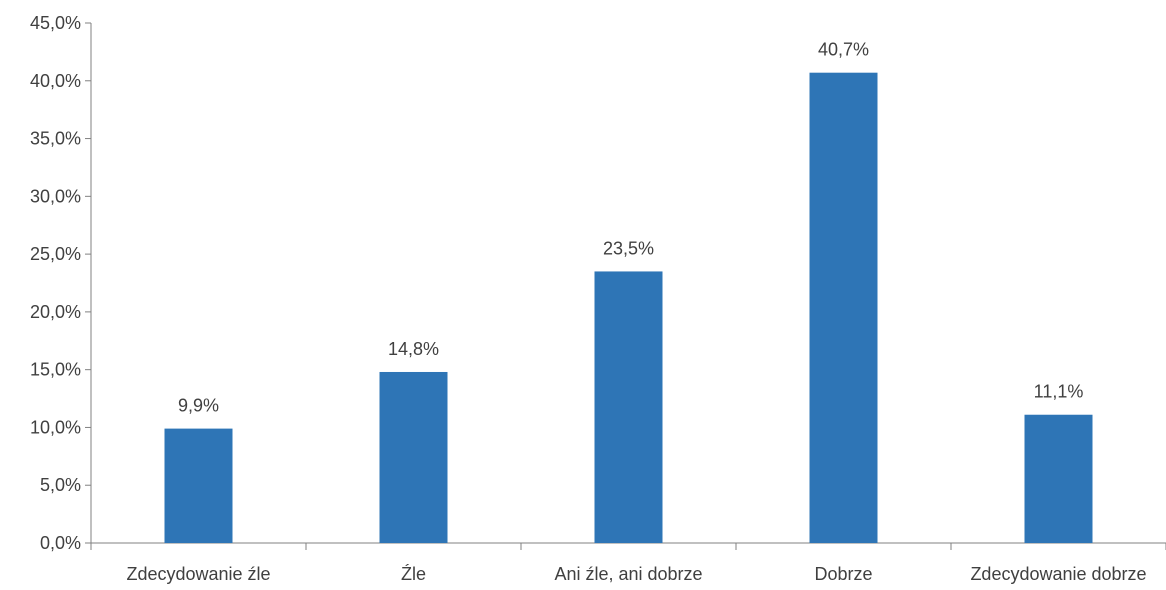  What do you see at coordinates (843, 50) in the screenshot?
I see `data-label: 40,7%` at bounding box center [843, 50].